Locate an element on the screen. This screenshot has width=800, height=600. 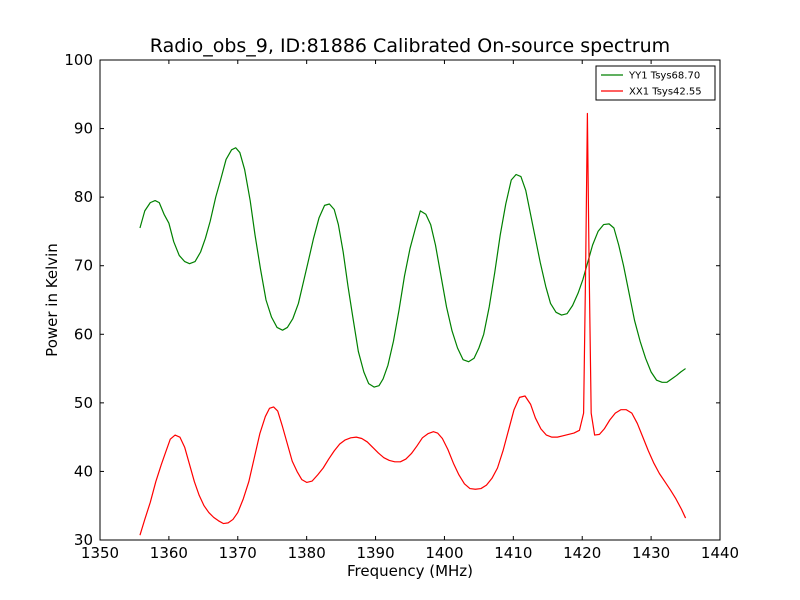
y-axis-label: Power in Kelvin is located at coordinates (52, 300).